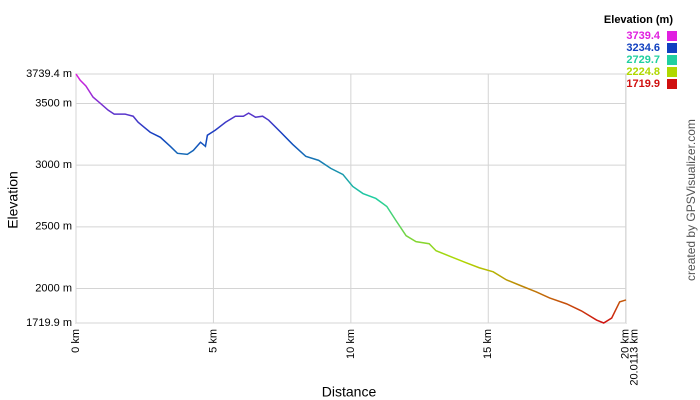 Image resolution: width=700 pixels, height=400 pixels. What do you see at coordinates (635, 357) in the screenshot?
I see `x-tick-label: 20.0113 km` at bounding box center [635, 357].